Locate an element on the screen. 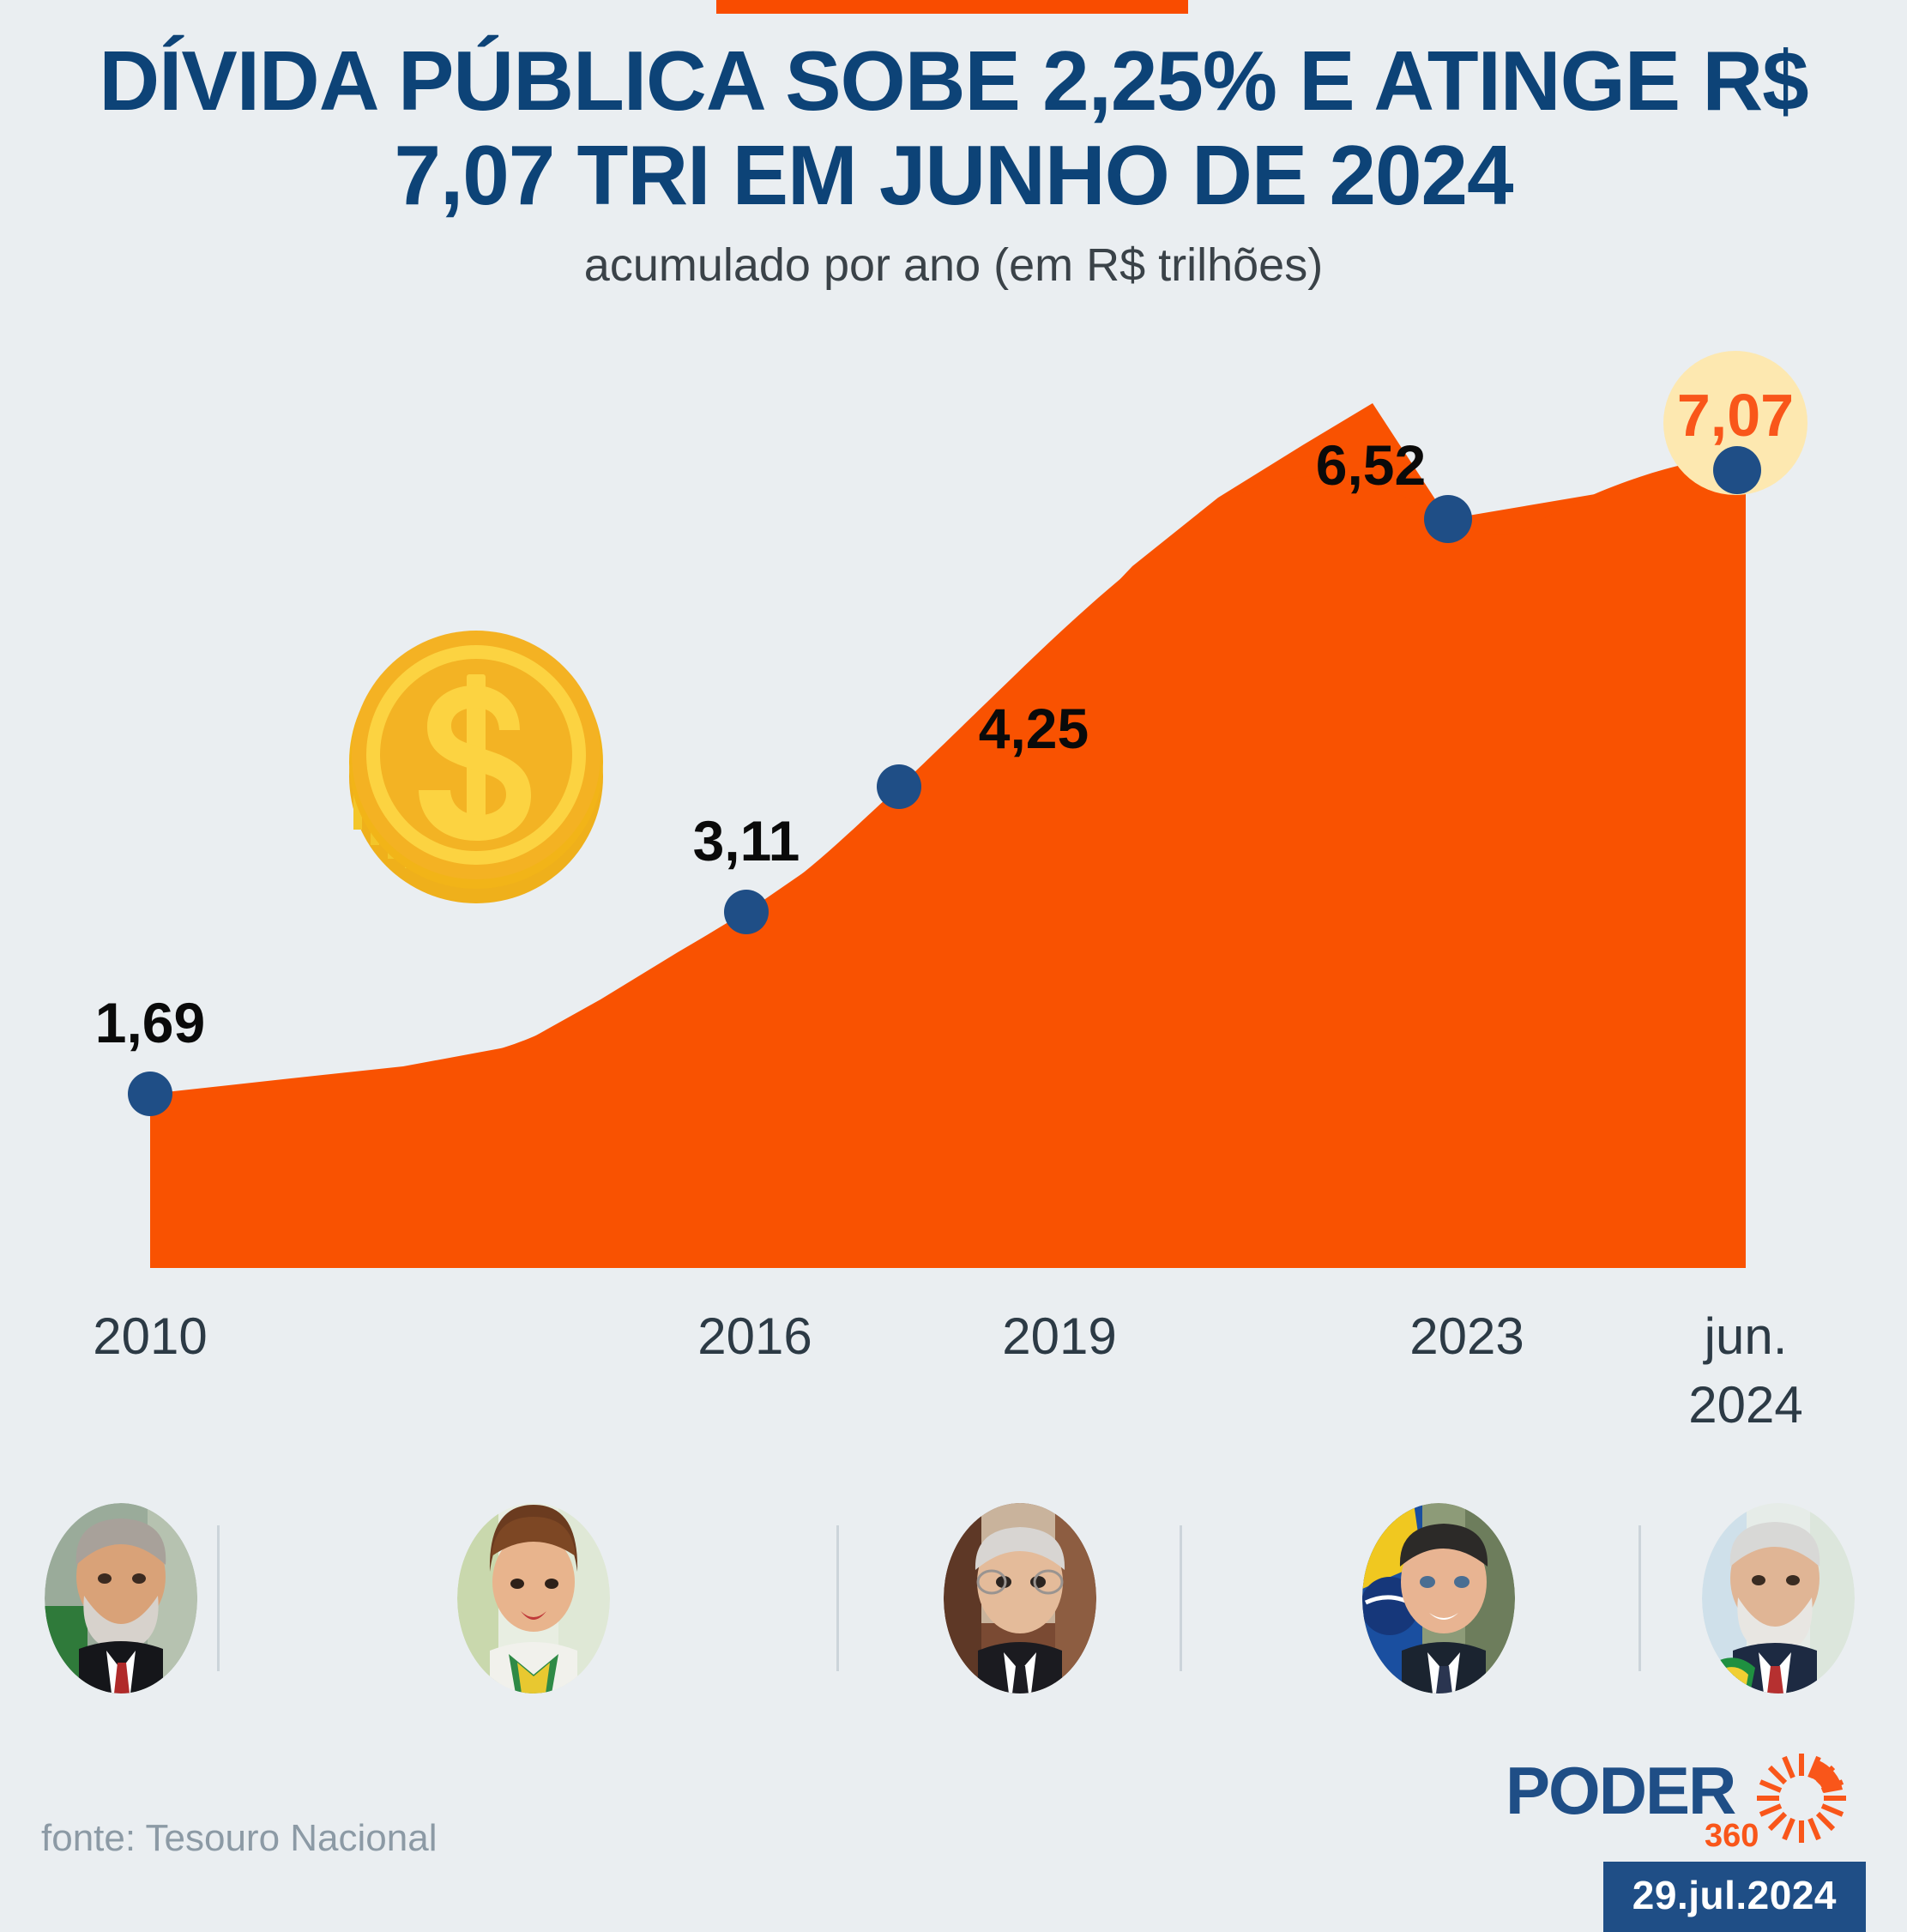 The height and width of the screenshot is (1932, 1907). value-label-2016: 3,11 is located at coordinates (746, 840).